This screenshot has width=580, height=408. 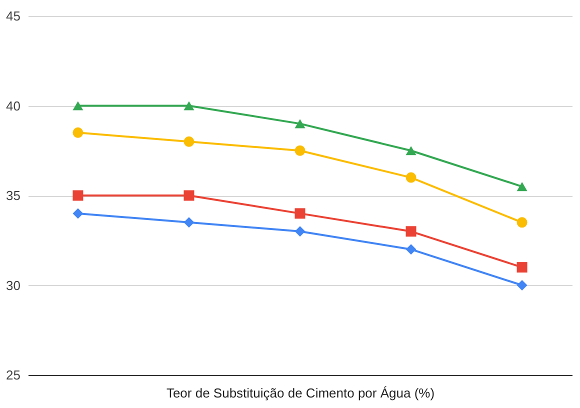 What do you see at coordinates (13, 285) in the screenshot?
I see `y-tick-label: 30` at bounding box center [13, 285].